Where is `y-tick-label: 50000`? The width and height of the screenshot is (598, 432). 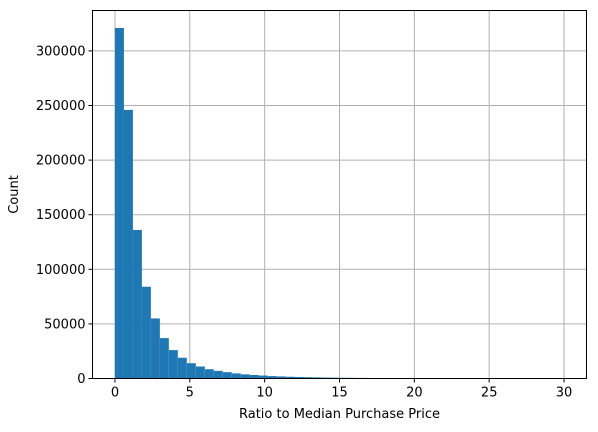
y-tick-label: 50000 is located at coordinates (64, 324).